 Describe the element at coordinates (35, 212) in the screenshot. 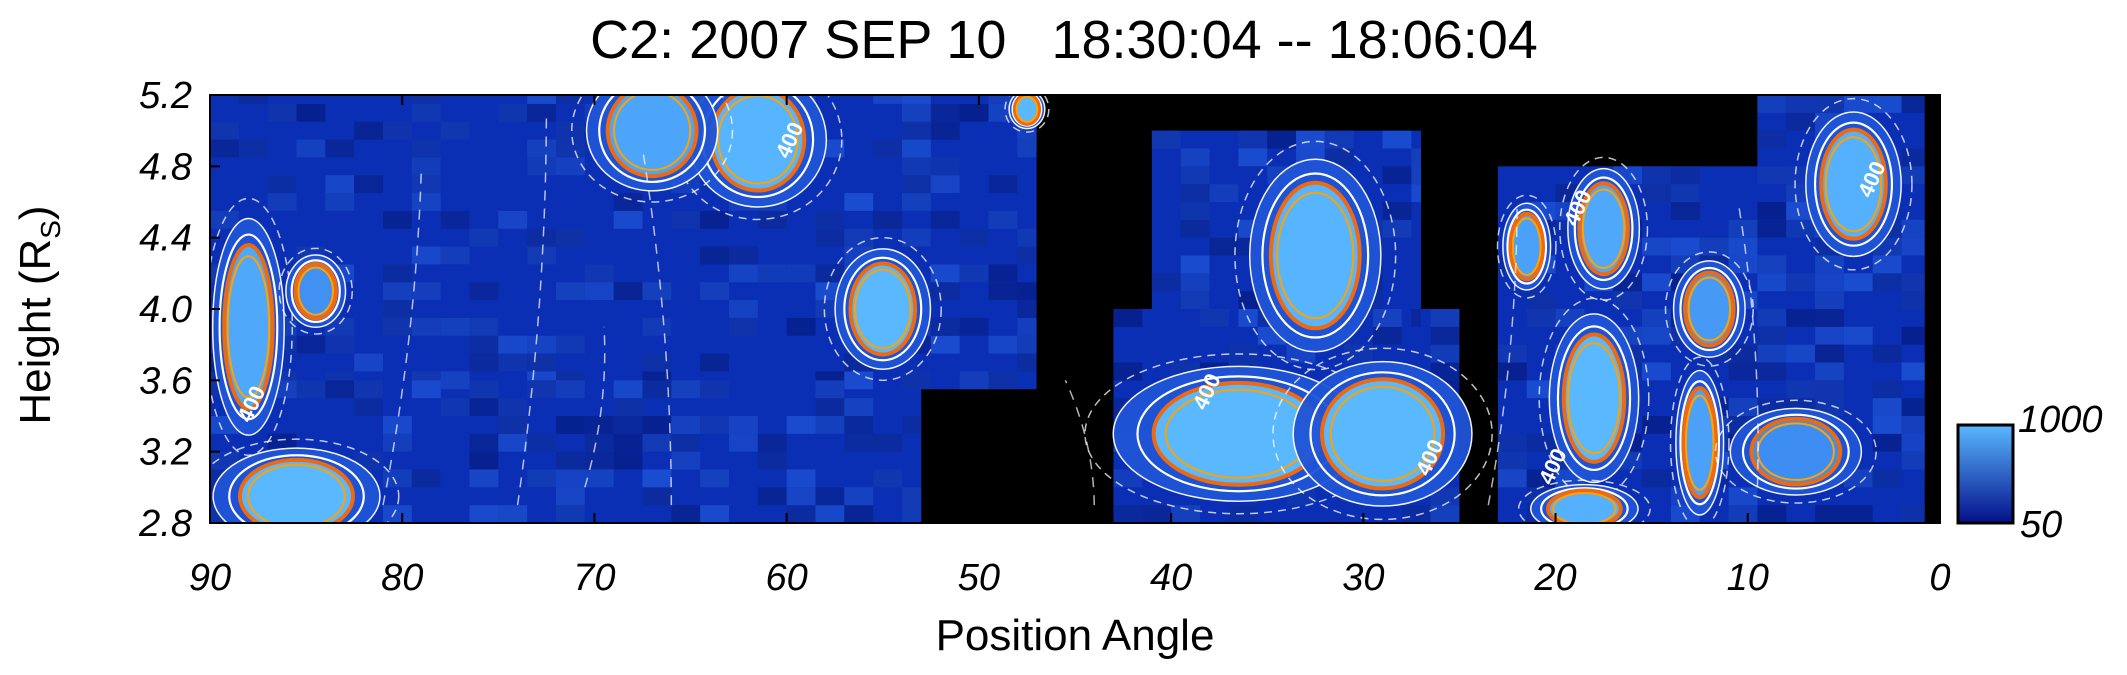

I see `y-axis-label-end: )` at that location.